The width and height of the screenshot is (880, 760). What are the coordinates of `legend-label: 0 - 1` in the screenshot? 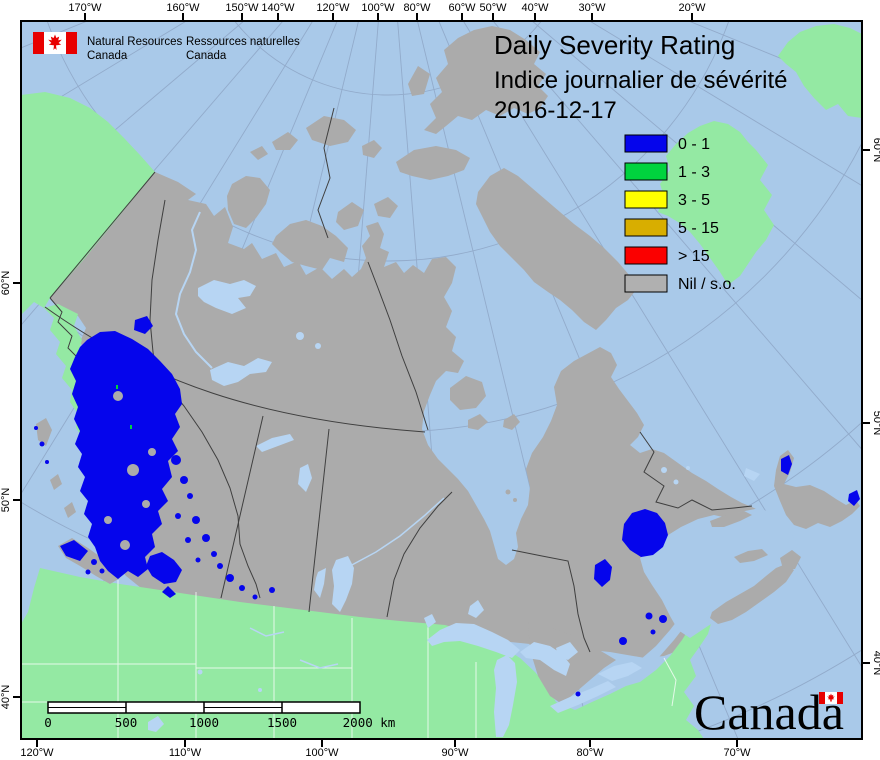 It's located at (694, 144).